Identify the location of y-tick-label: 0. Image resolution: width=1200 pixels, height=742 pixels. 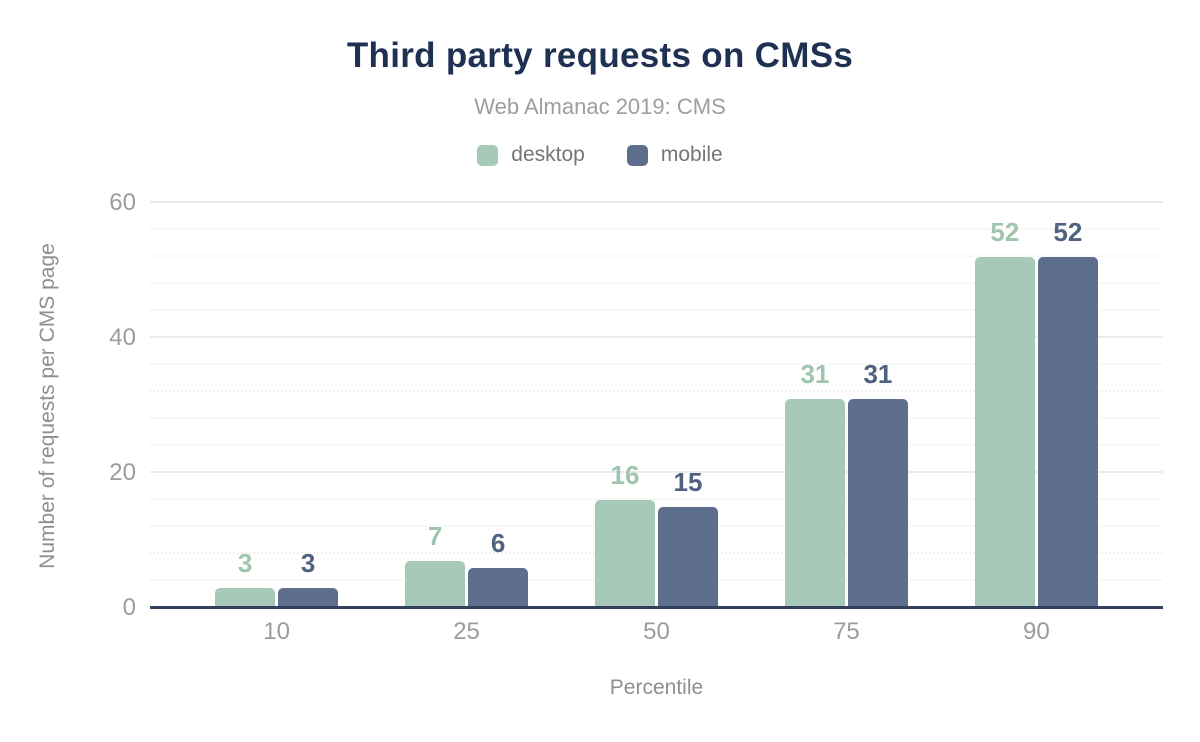
(129, 607).